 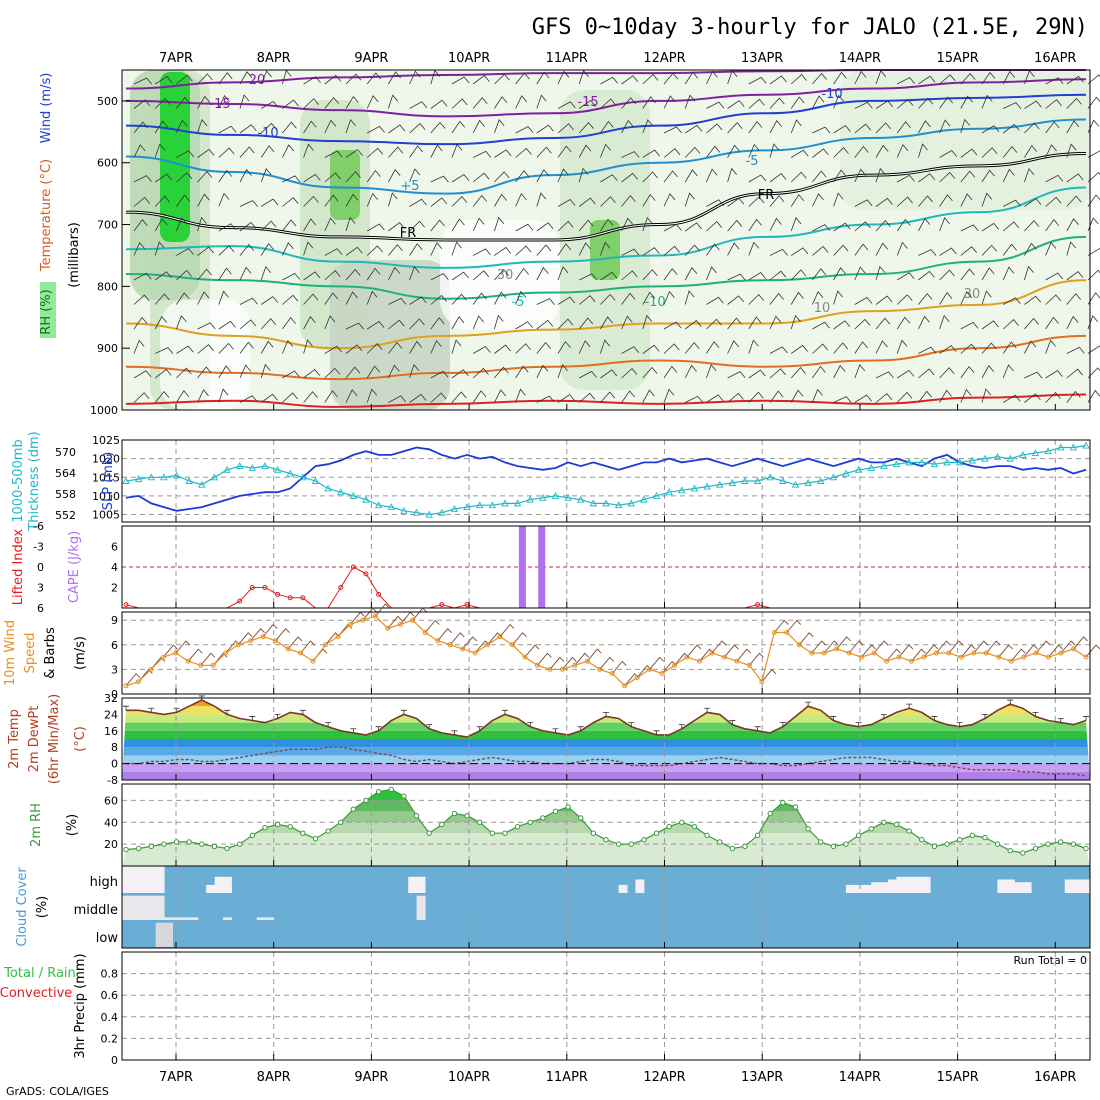 What do you see at coordinates (106, 440) in the screenshot?
I see `slp-tick-label: 1025` at bounding box center [106, 440].